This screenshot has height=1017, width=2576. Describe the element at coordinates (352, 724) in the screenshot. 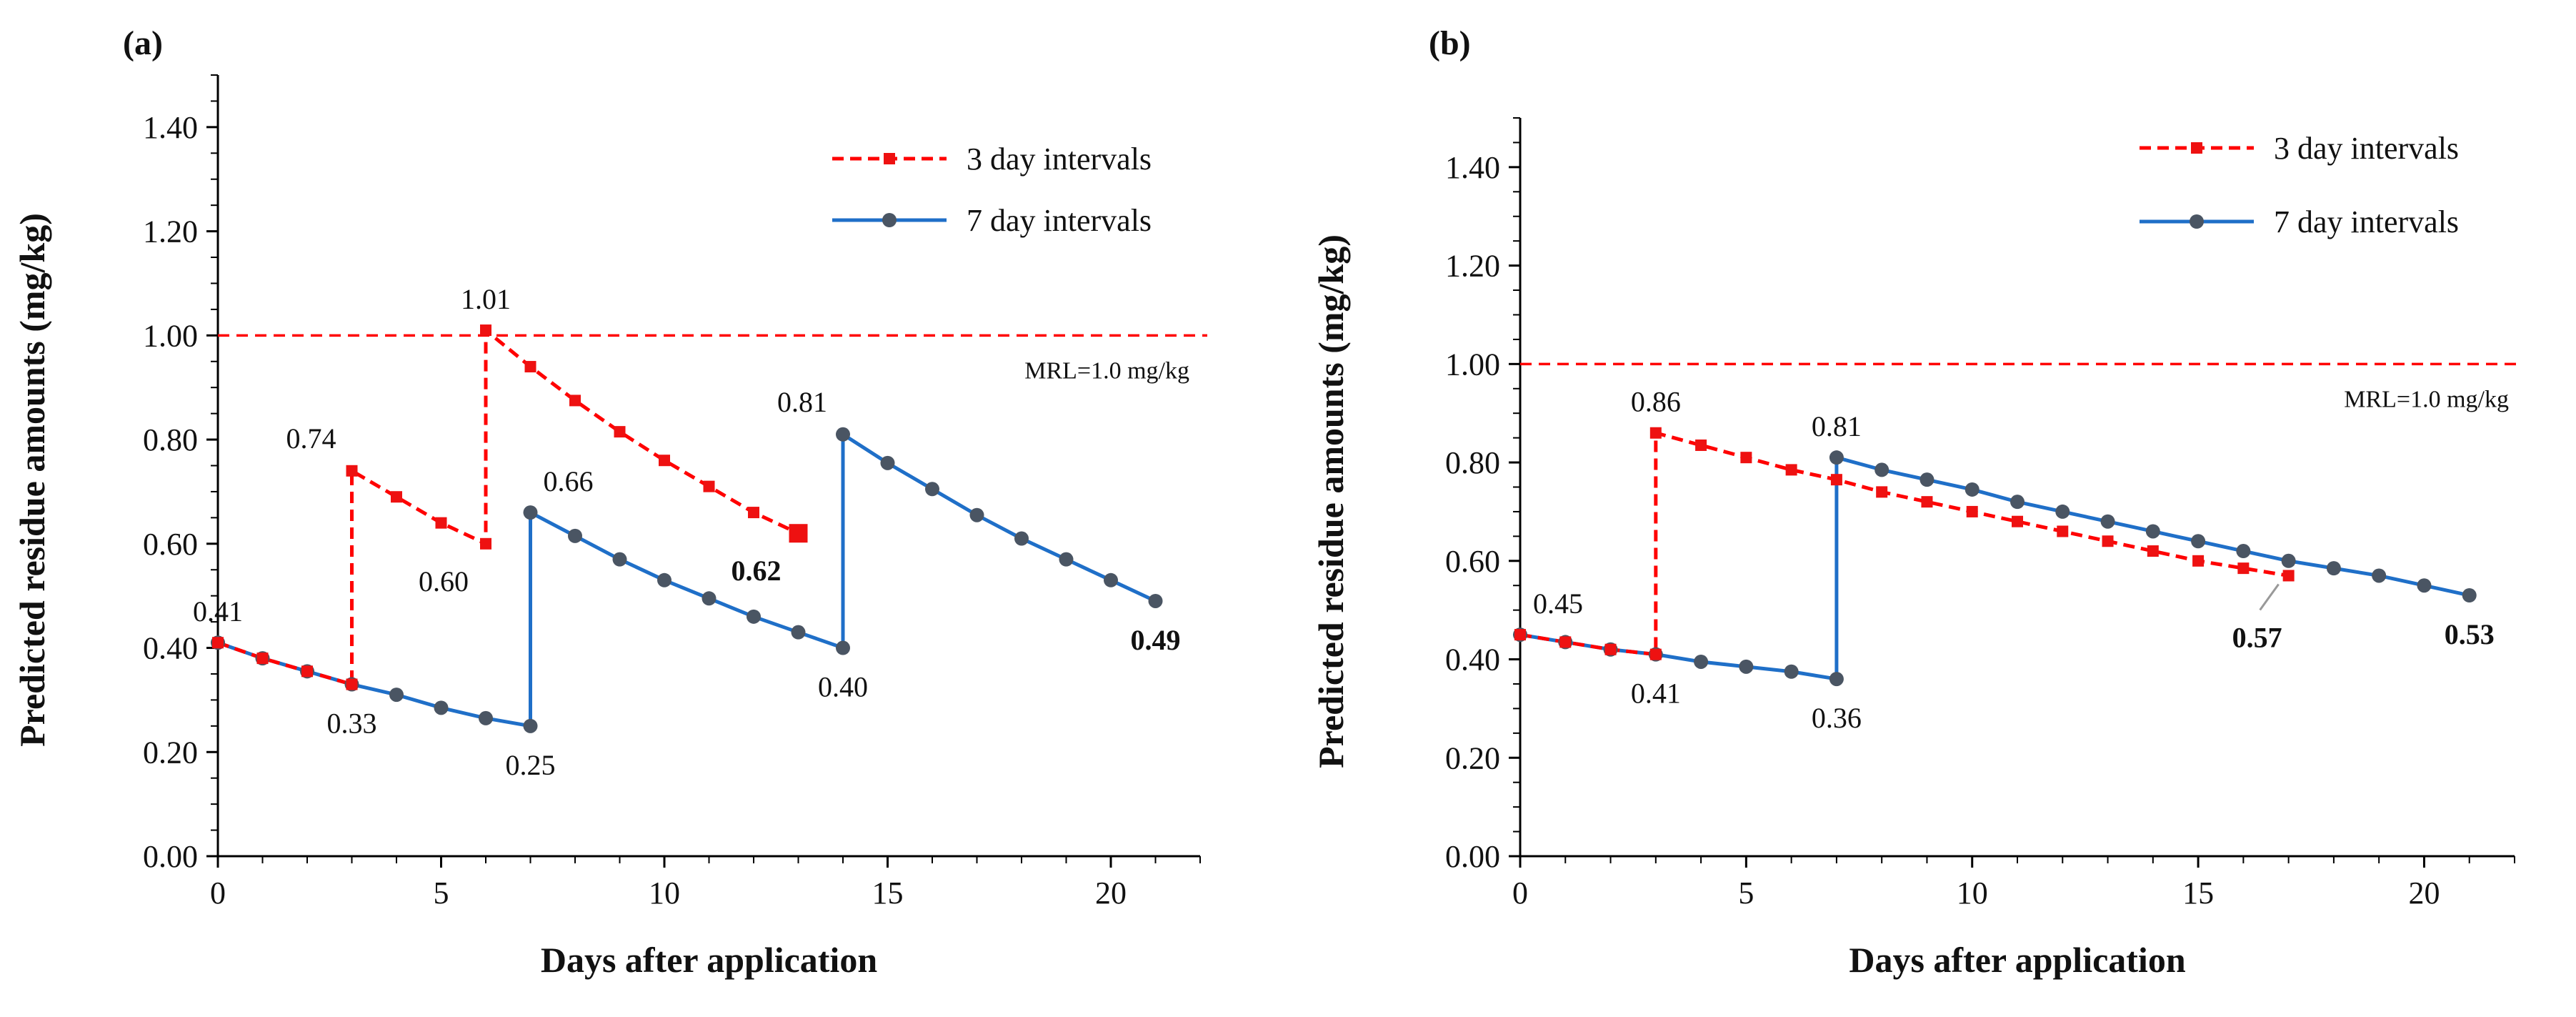

I see `data-label: 0.33` at that location.